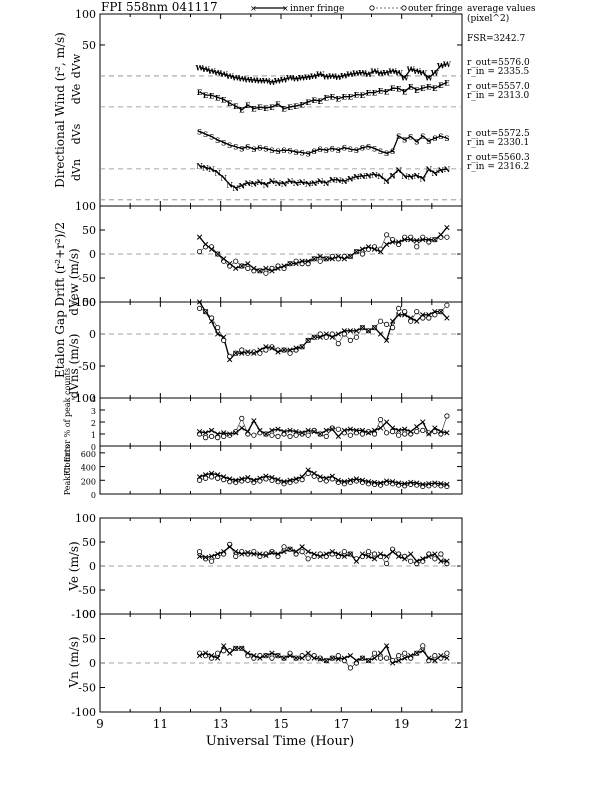 This screenshot has height=792, width=612. I want to click on y-tick-label: 4, so click(93, 399).